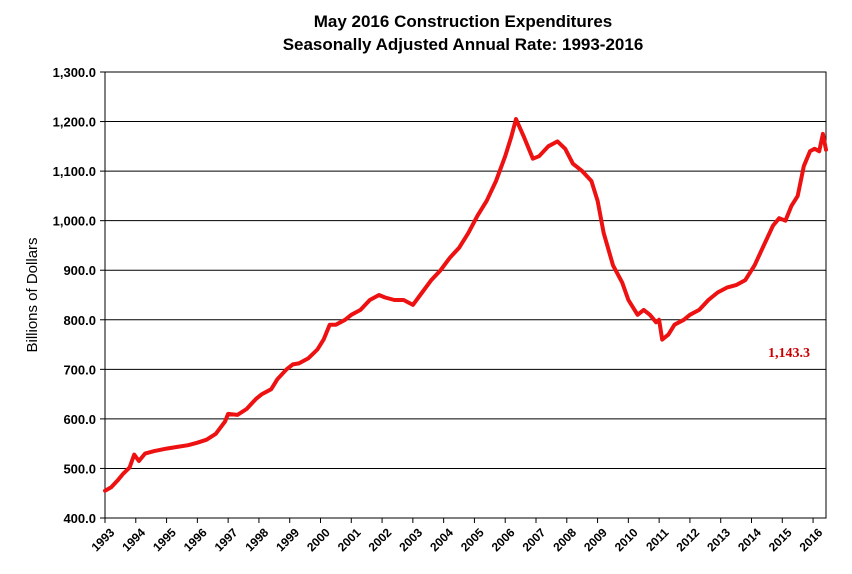  Describe the element at coordinates (780, 539) in the screenshot. I see `x-tick-label: 2015` at that location.